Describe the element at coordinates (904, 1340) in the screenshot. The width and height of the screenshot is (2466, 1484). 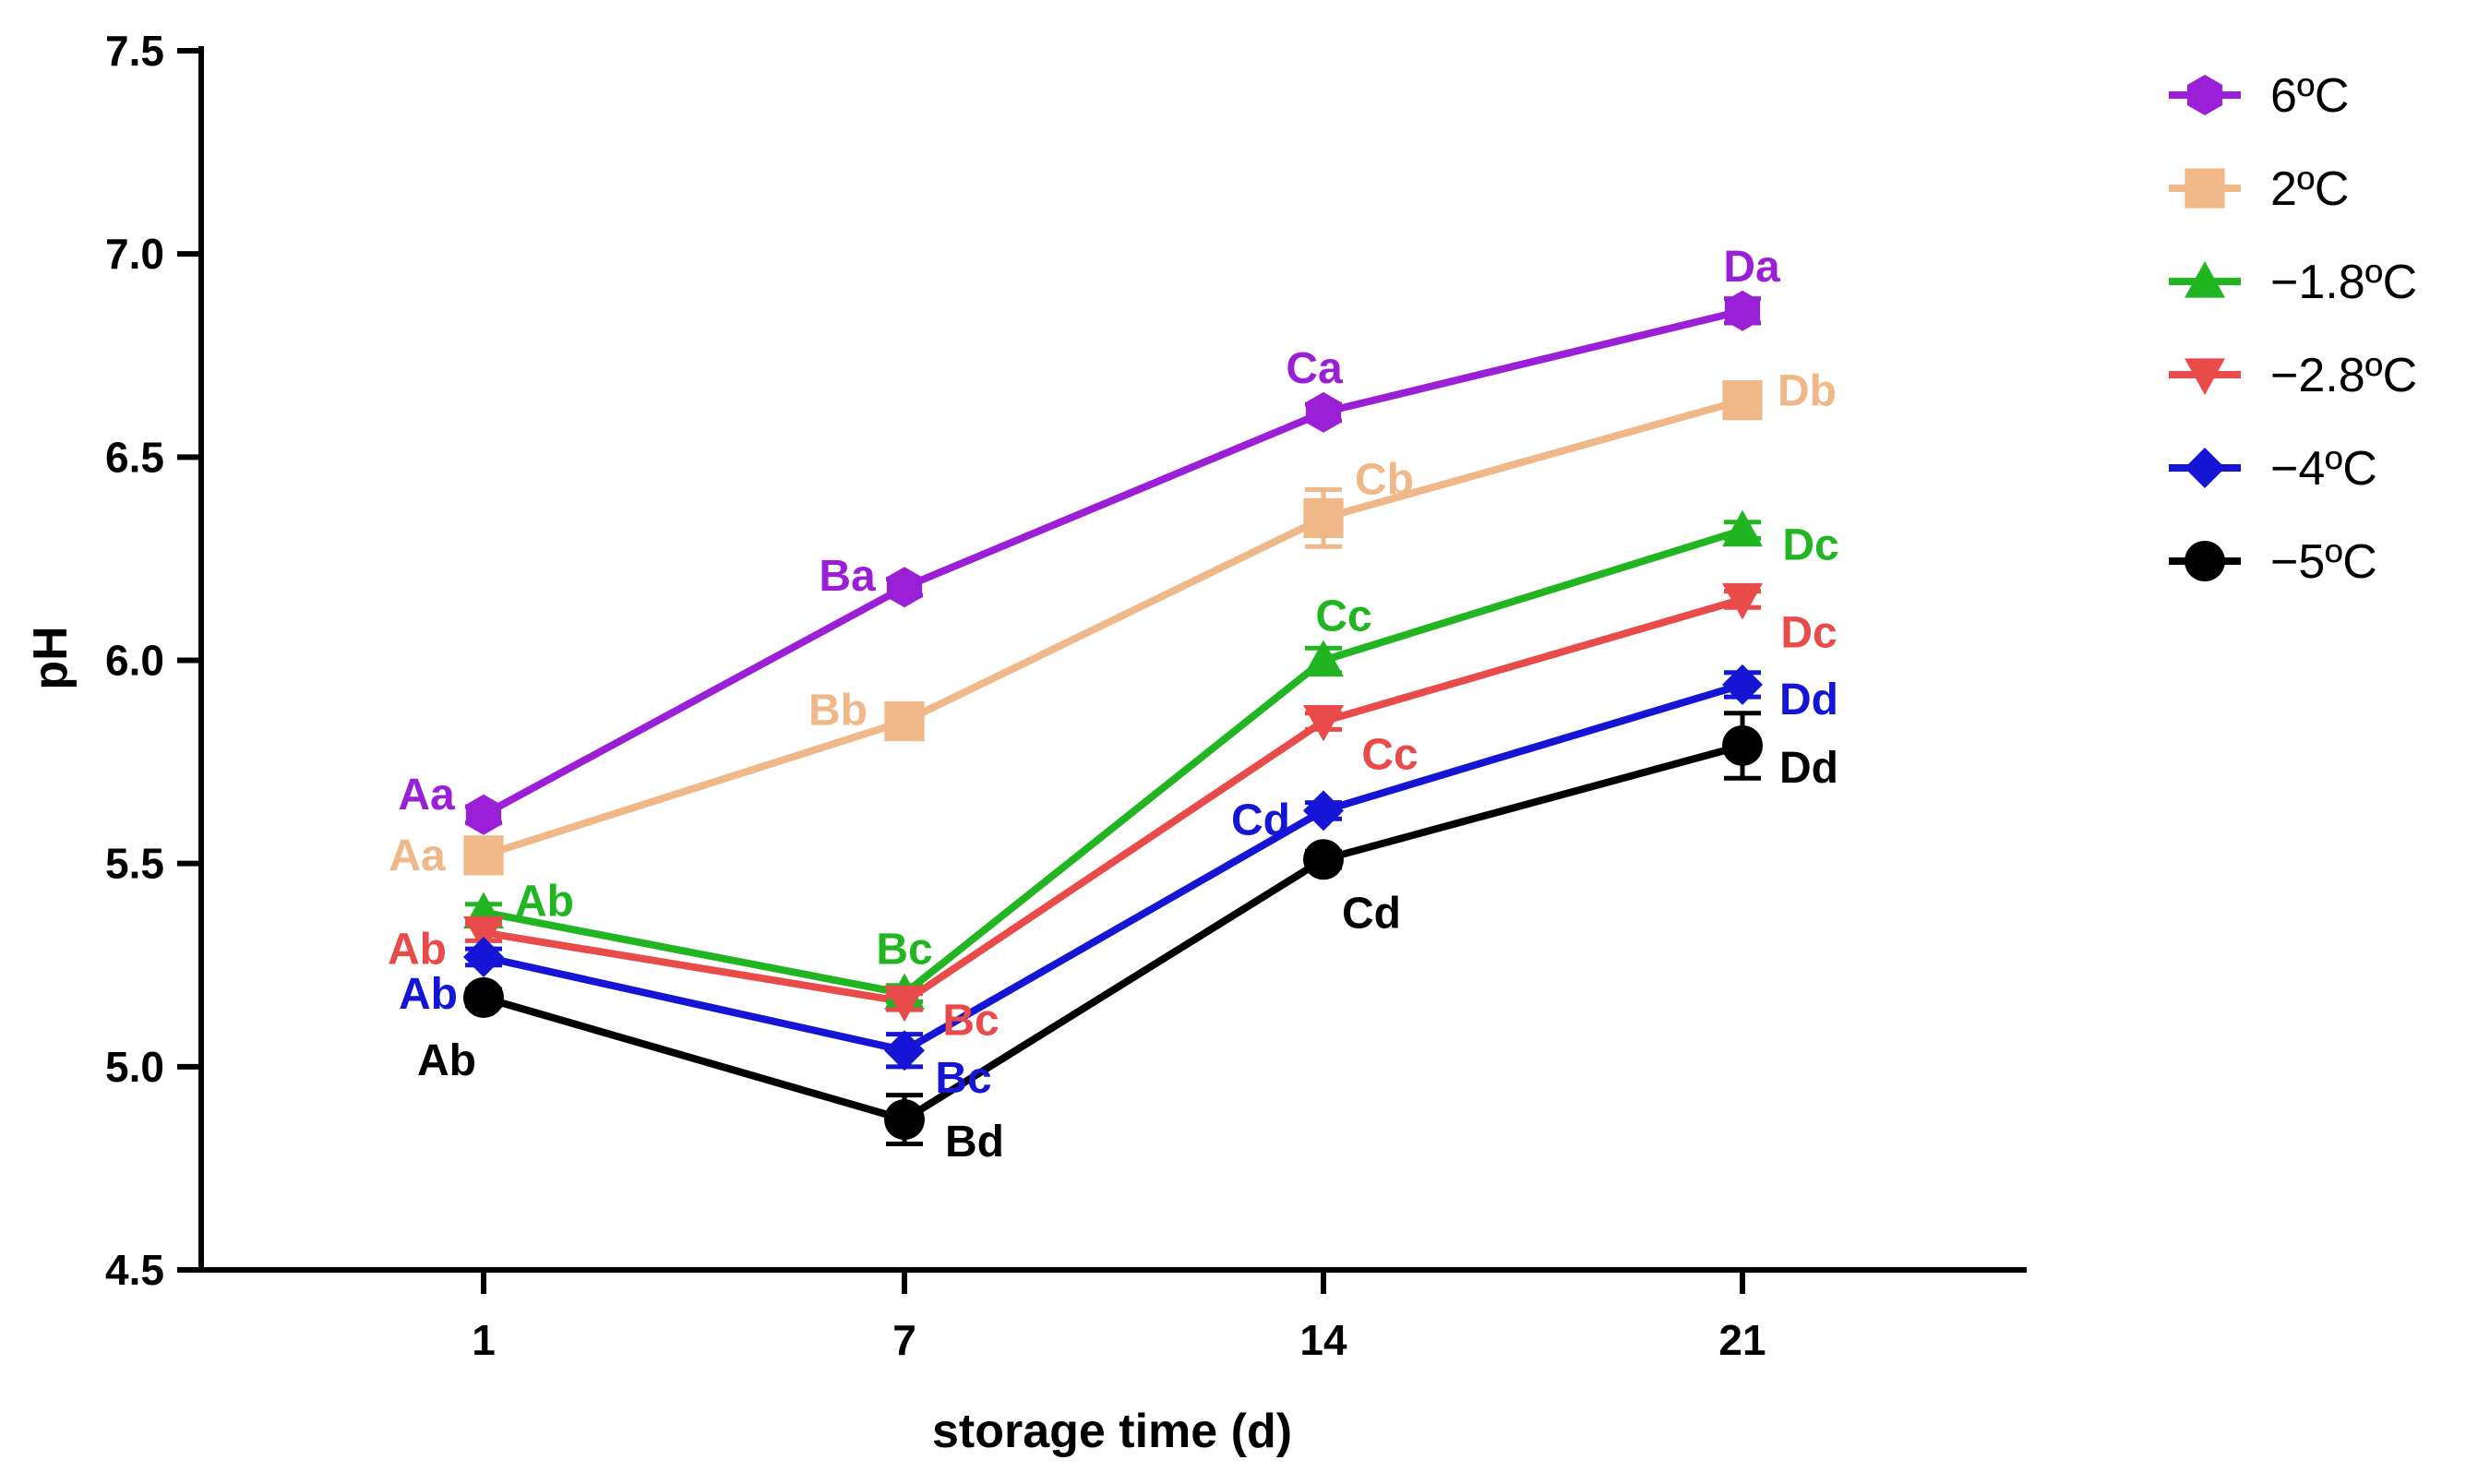
I see `x-tick-label: 7` at that location.